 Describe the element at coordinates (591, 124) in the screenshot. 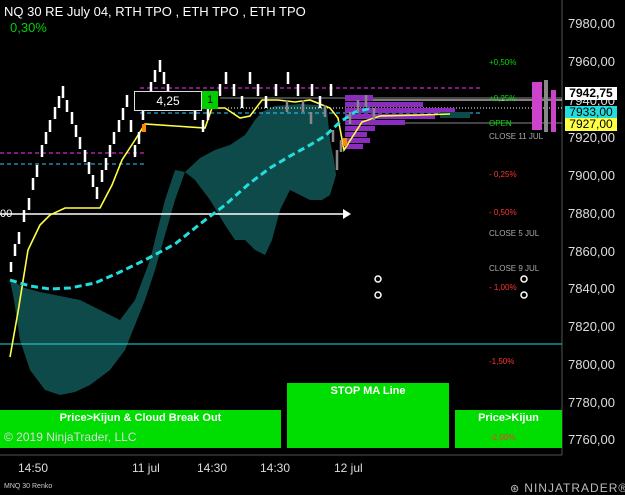

I see `low-price-tag: 7927,00` at that location.